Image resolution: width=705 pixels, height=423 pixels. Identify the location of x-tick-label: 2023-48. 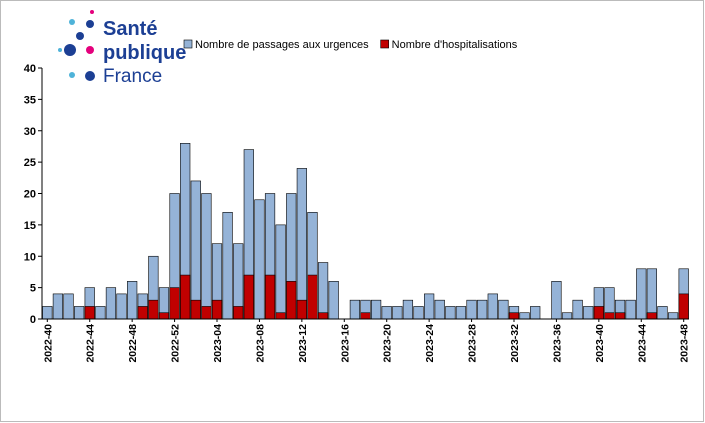
(685, 343).